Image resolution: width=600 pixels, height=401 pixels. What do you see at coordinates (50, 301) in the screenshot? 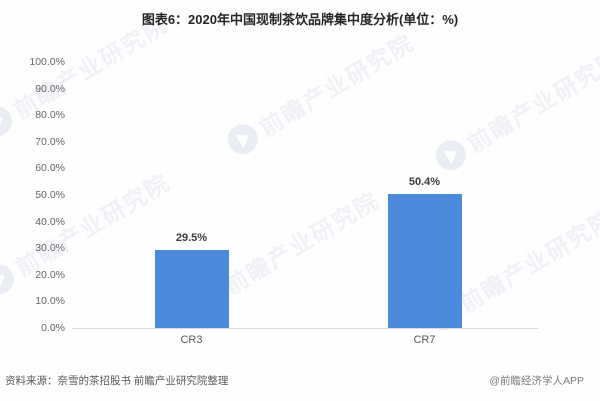
I see `y-axis-tick-label: 10.0%` at bounding box center [50, 301].